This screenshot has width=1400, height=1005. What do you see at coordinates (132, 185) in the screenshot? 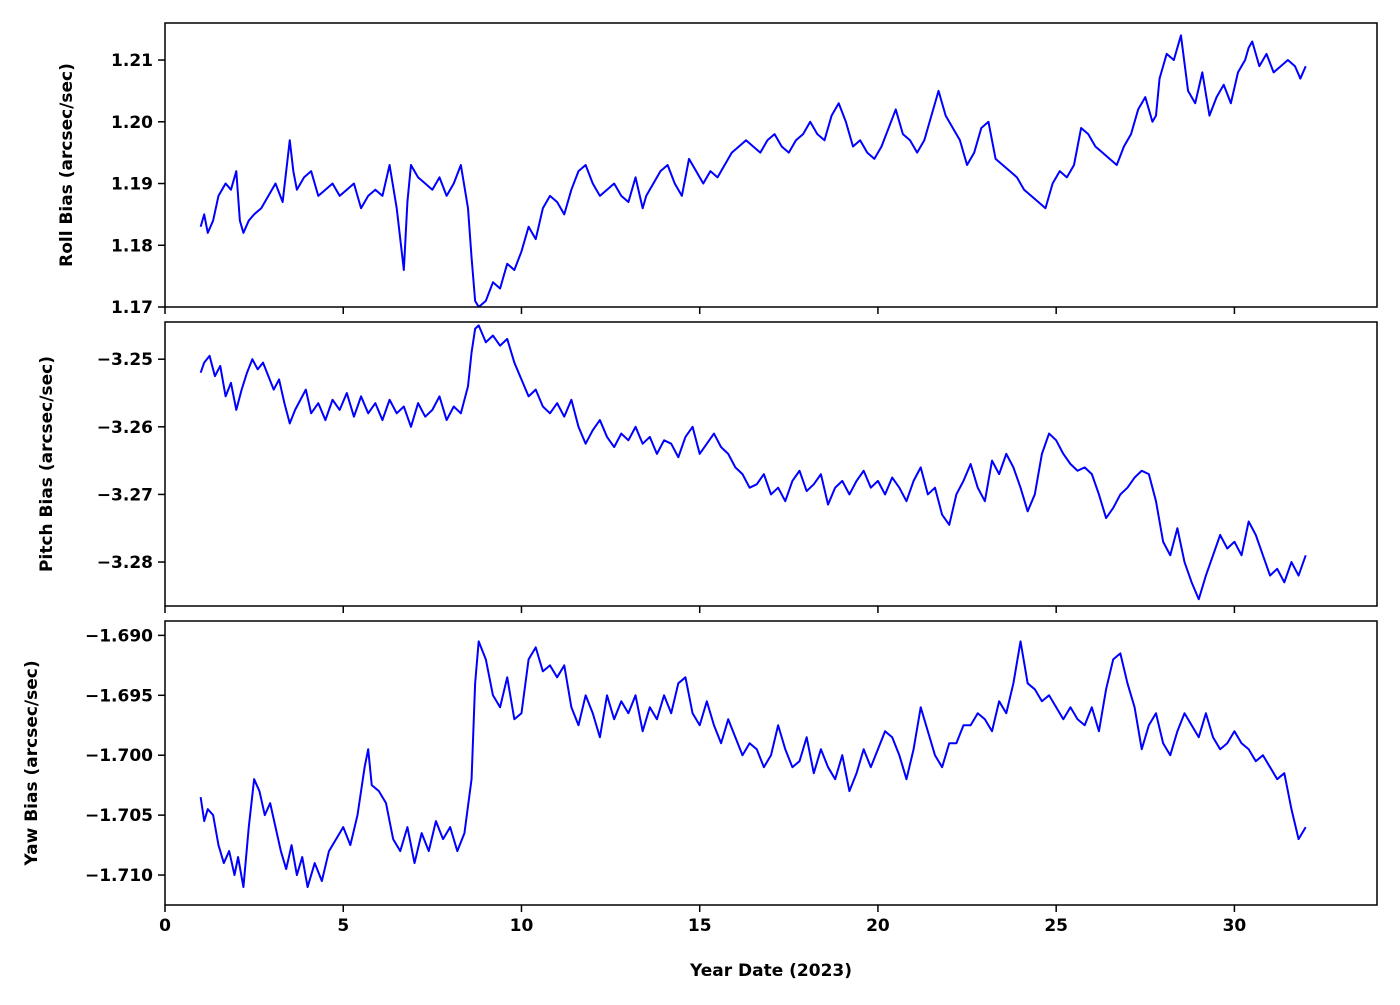
I see `roll-ytick-label: 1.19` at bounding box center [132, 185].